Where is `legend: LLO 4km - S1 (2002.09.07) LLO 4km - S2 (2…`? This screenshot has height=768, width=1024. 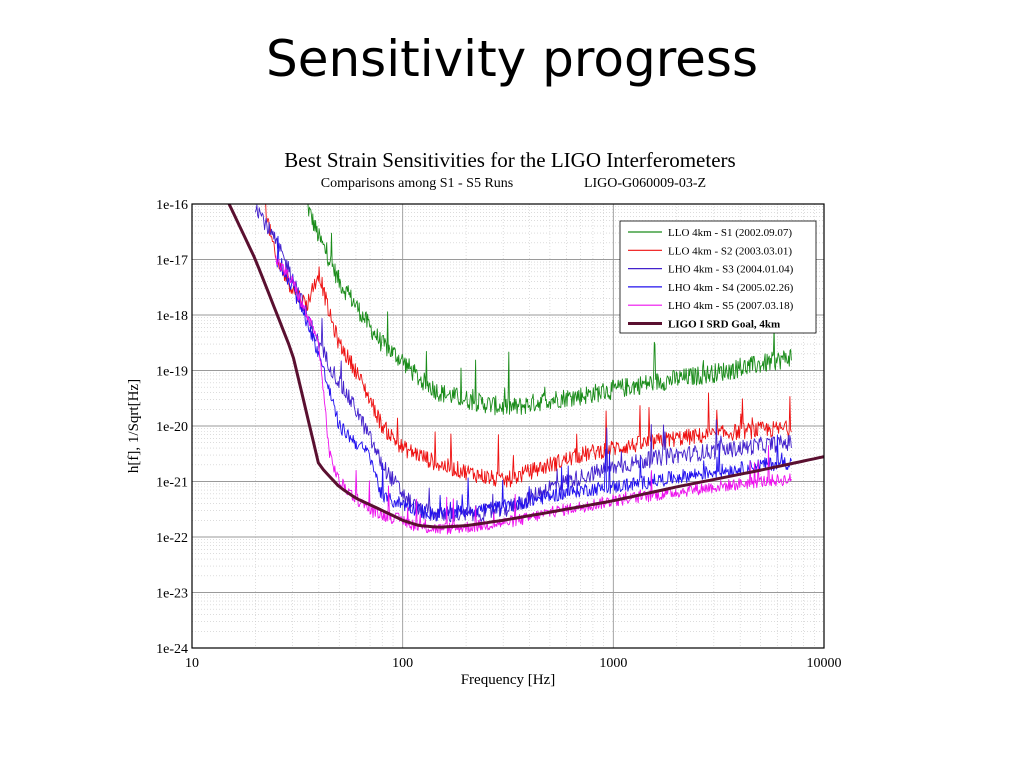
legend: LLO 4km - S1 (2002.09.07) LLO 4km - S2 (2… is located at coordinates (718, 277).